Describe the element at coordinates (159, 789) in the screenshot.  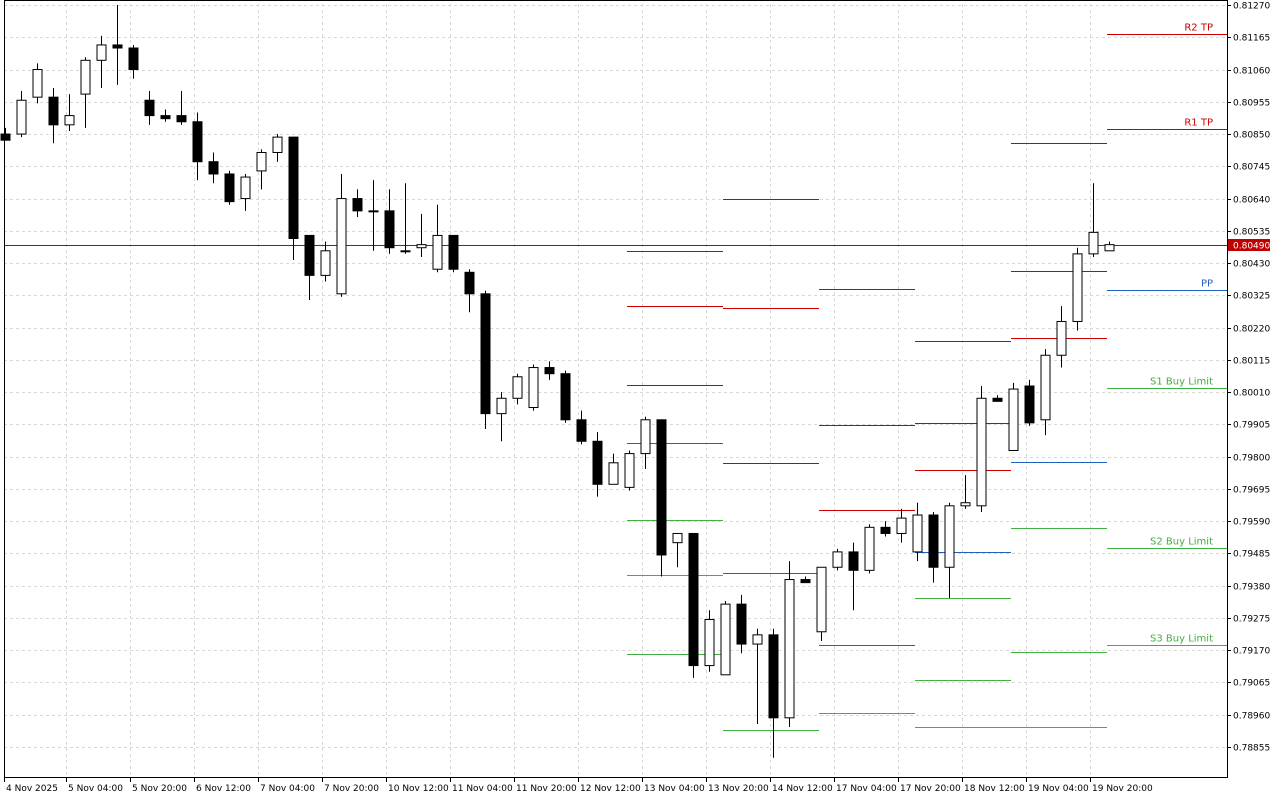
I see `x-tick-label: 5 Nov 20:00` at that location.